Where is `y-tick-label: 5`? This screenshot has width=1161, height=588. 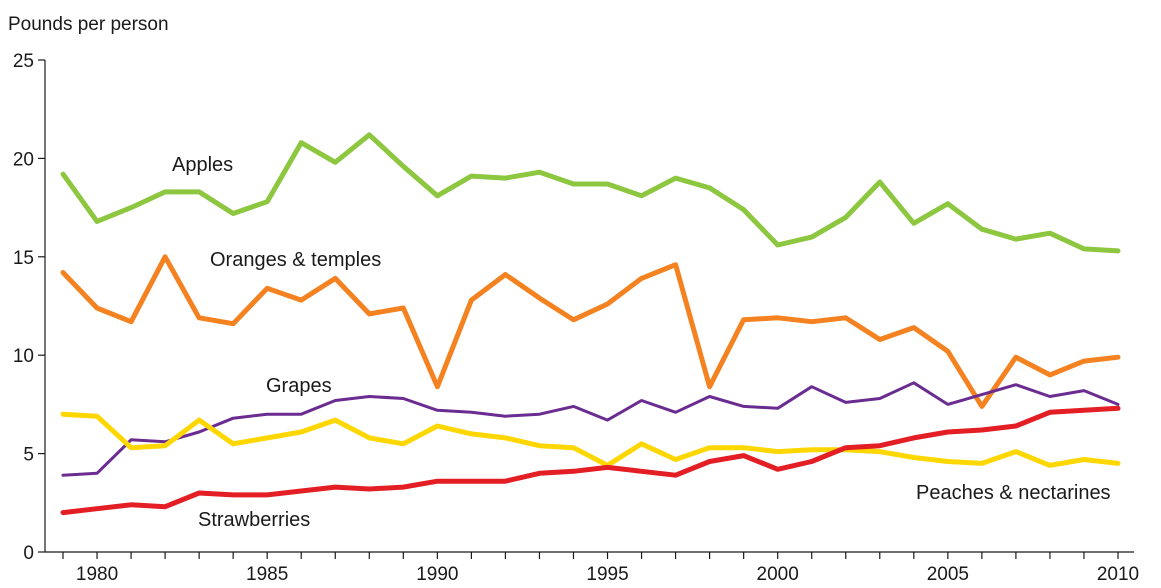 y-tick-label: 5 is located at coordinates (28, 455).